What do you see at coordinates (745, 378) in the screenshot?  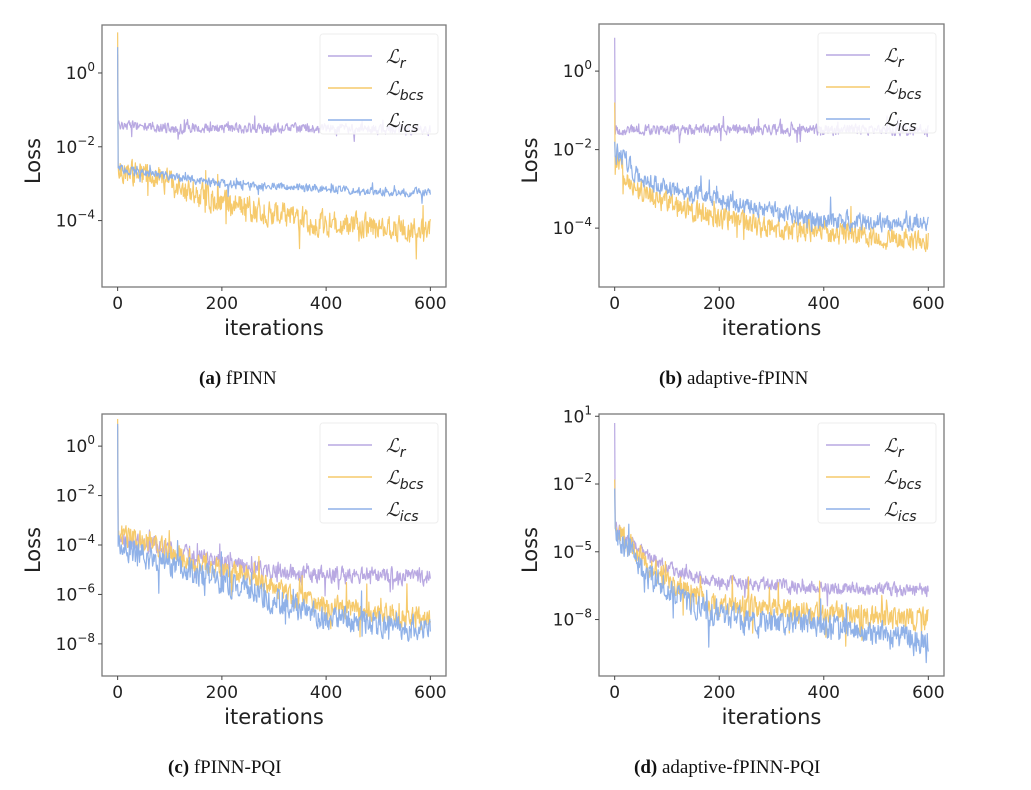 I see `caption-text: adaptive-fPINN` at bounding box center [745, 378].